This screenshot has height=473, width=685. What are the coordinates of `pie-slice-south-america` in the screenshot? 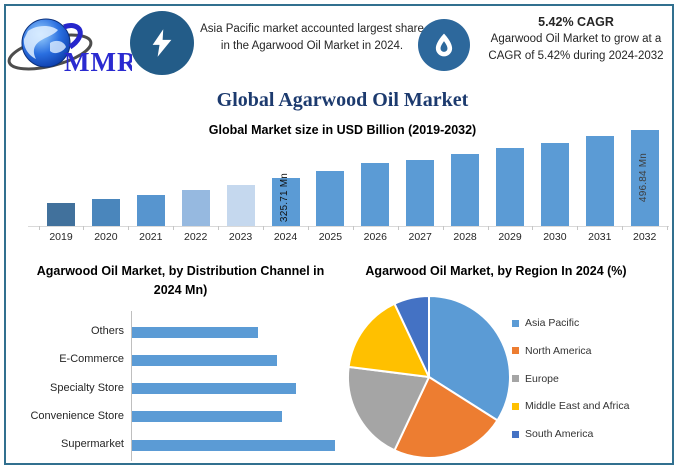 It's located at (411, 336).